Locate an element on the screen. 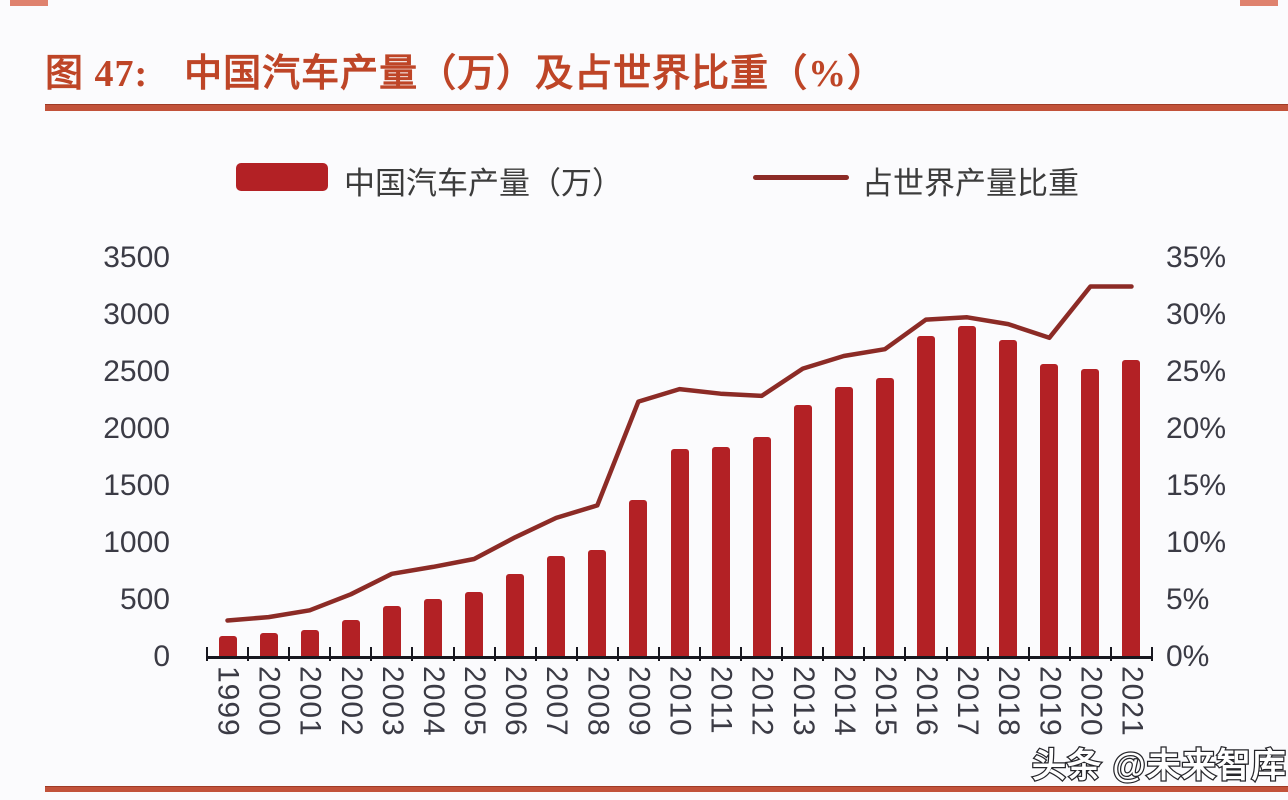 The width and height of the screenshot is (1288, 800). bar-2017 is located at coordinates (967, 491).